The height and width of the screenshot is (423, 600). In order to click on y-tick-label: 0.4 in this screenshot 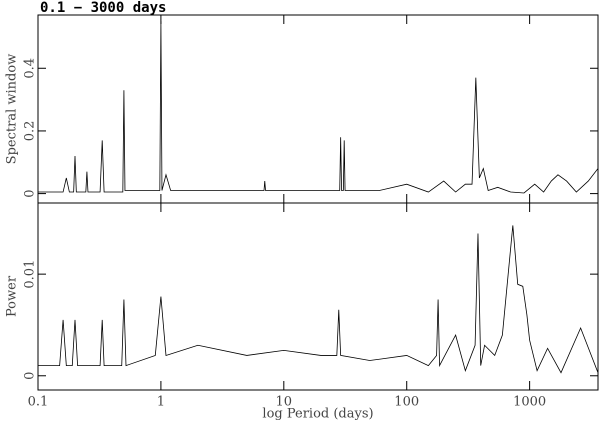, I will do `click(30, 68)`.